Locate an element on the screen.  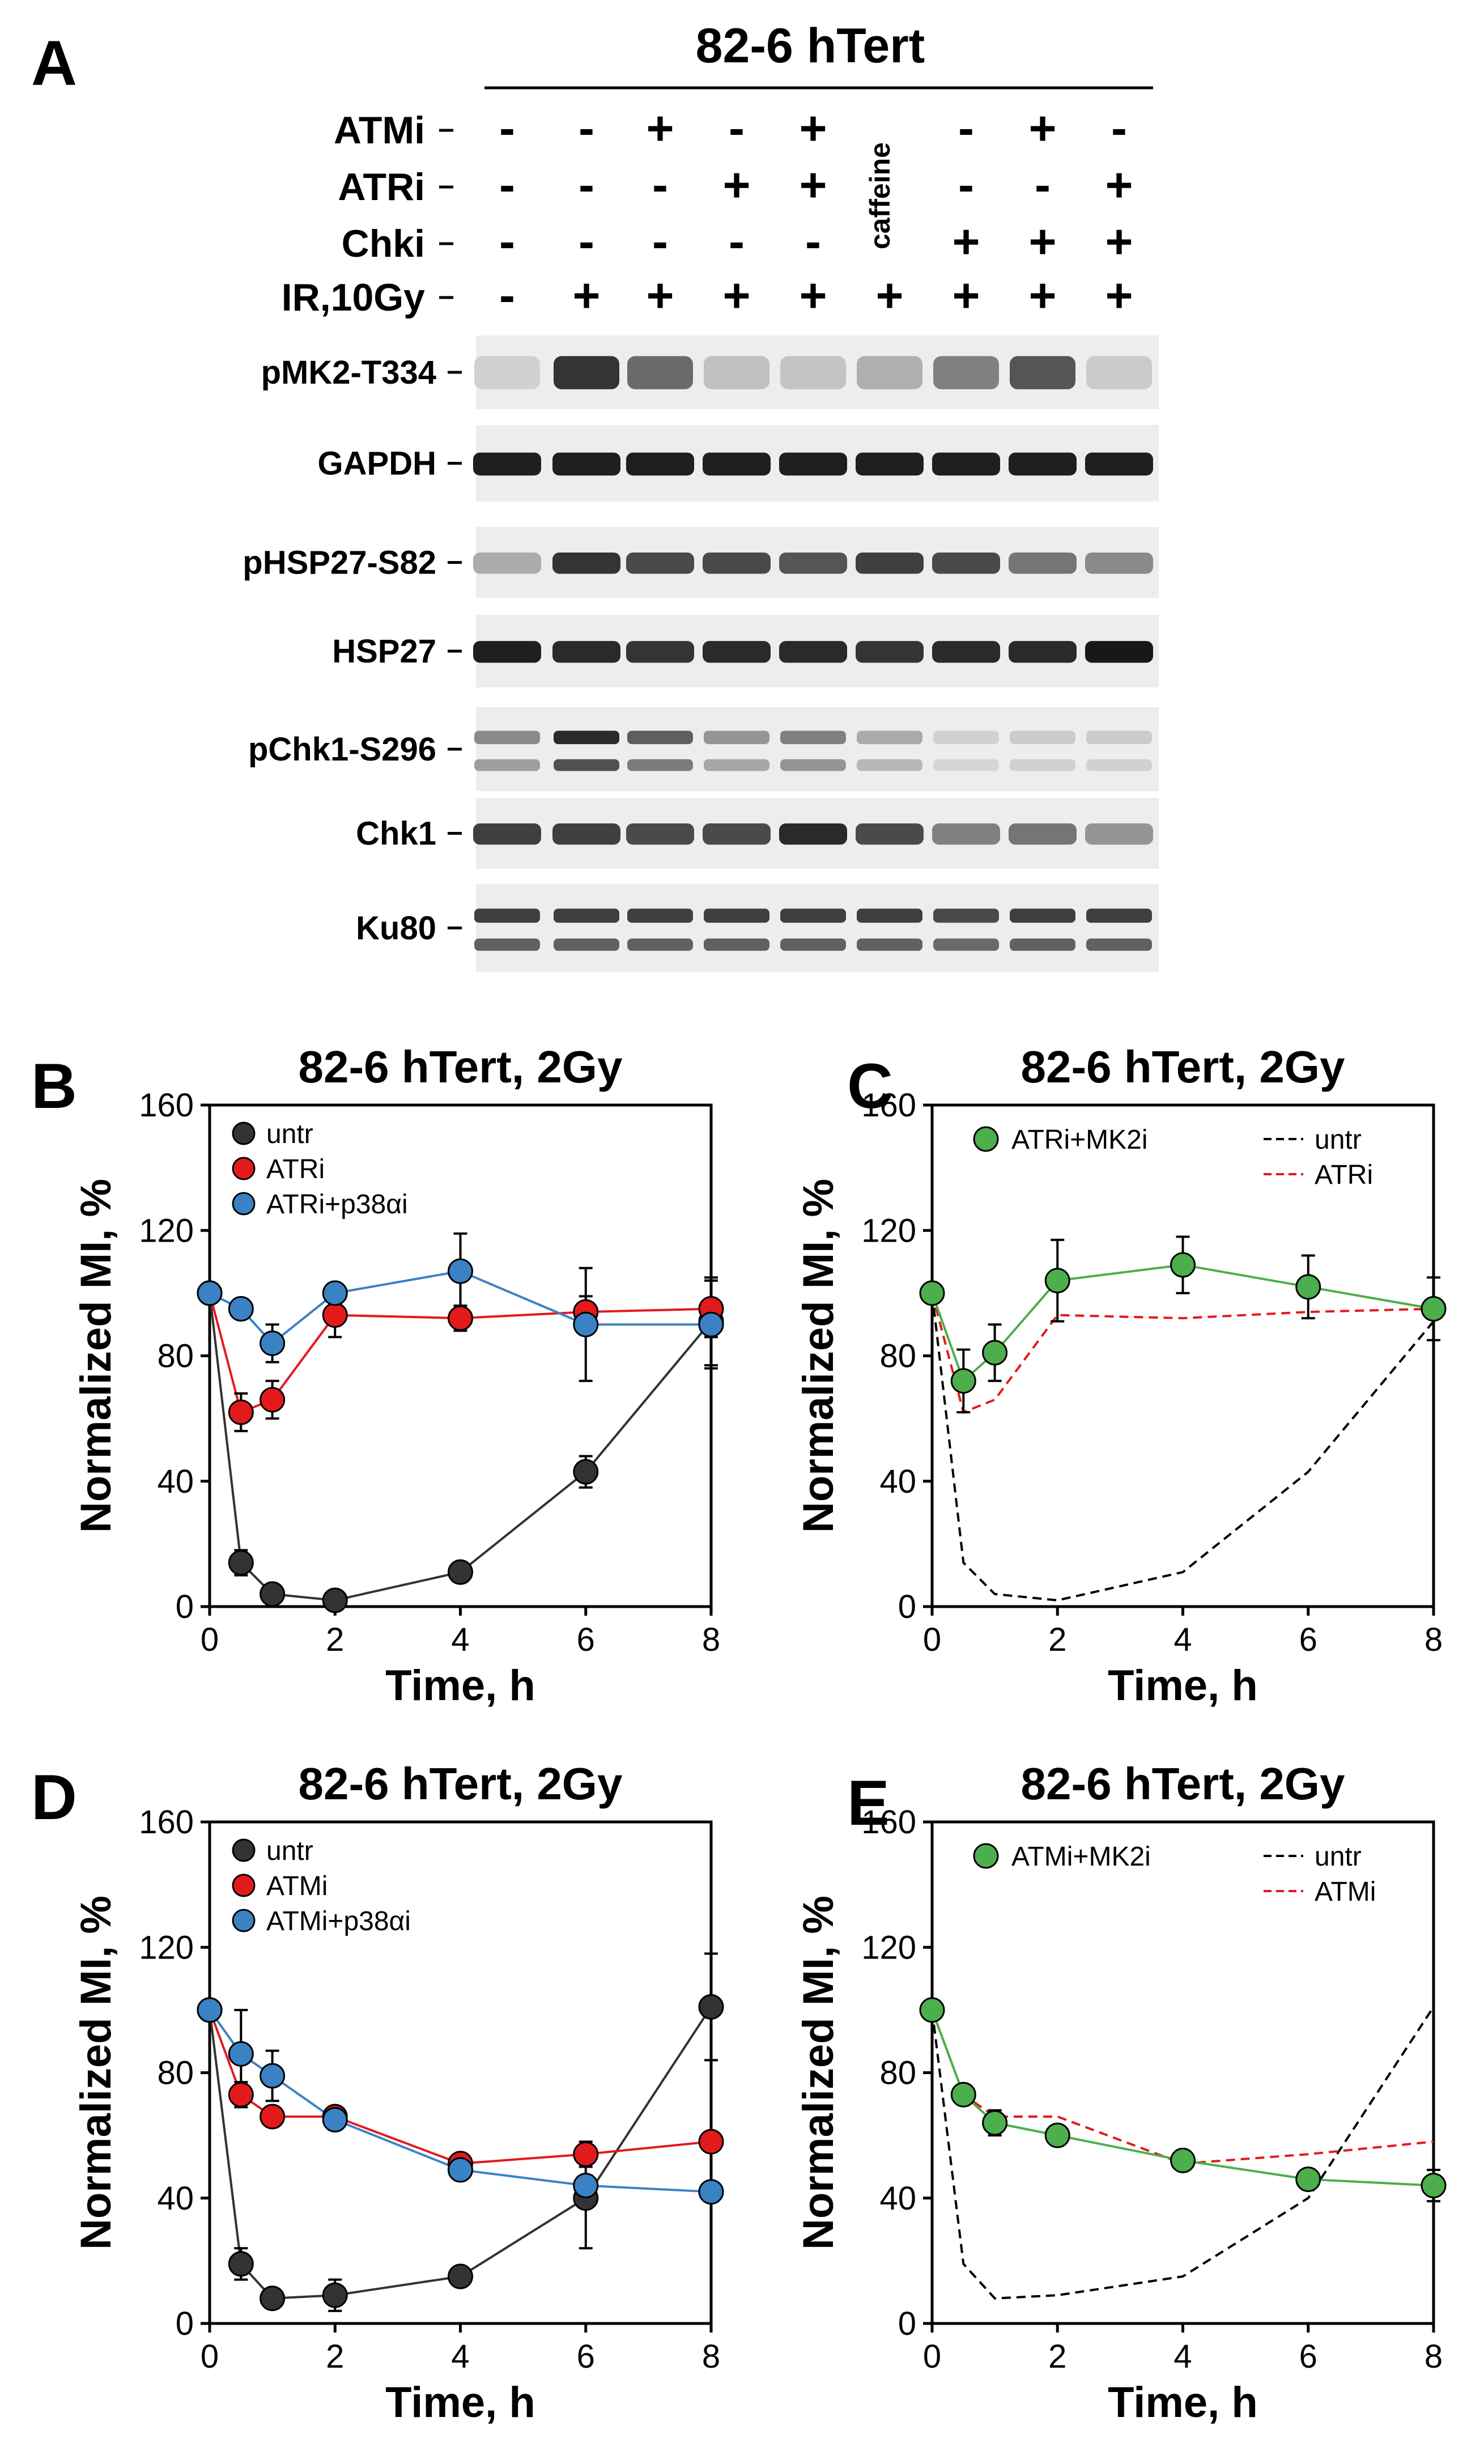
blot-label: pHSP27-S82 is located at coordinates (339, 563).